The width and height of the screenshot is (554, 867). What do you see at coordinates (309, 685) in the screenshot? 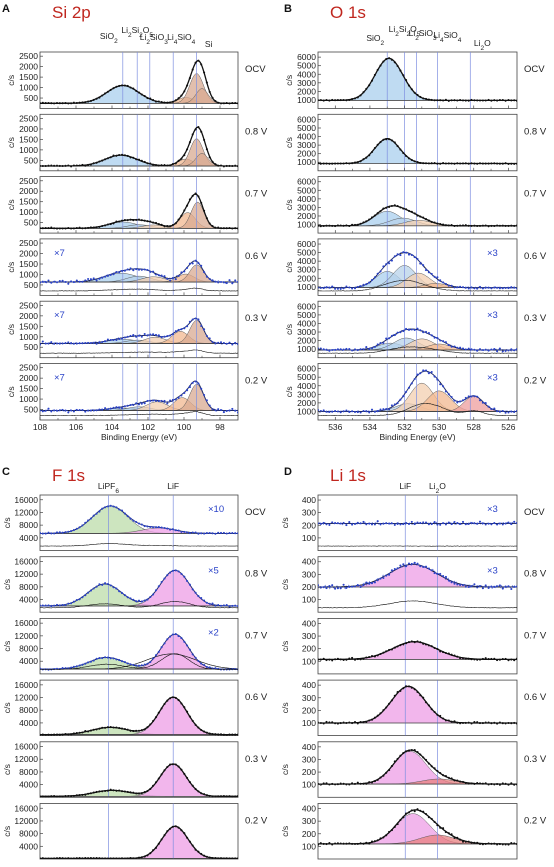
I see `y-tick-label: 400` at bounding box center [309, 685].